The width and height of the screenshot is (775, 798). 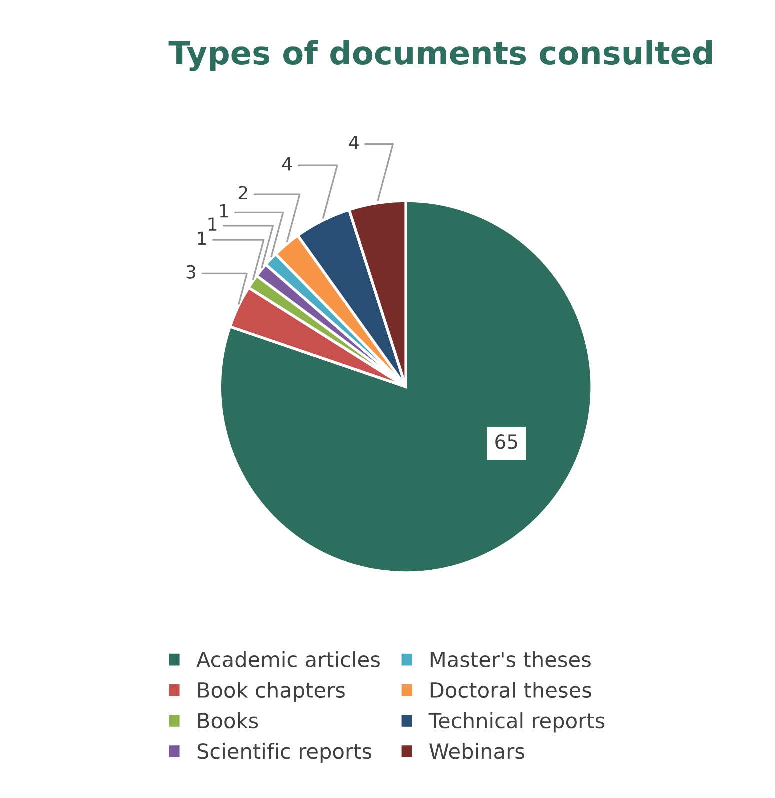 What do you see at coordinates (288, 659) in the screenshot?
I see `legend-label: Academic articles` at bounding box center [288, 659].